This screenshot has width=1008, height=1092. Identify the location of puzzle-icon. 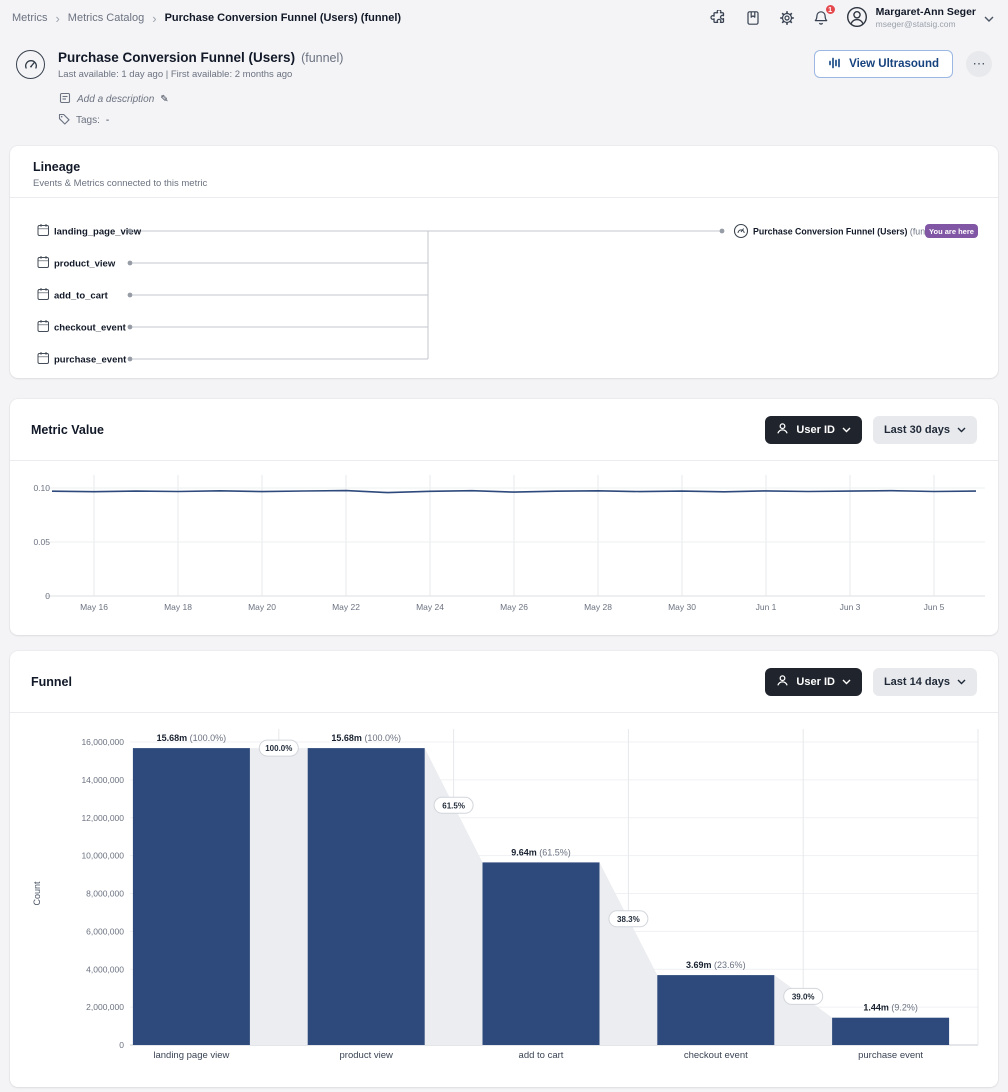
(719, 18).